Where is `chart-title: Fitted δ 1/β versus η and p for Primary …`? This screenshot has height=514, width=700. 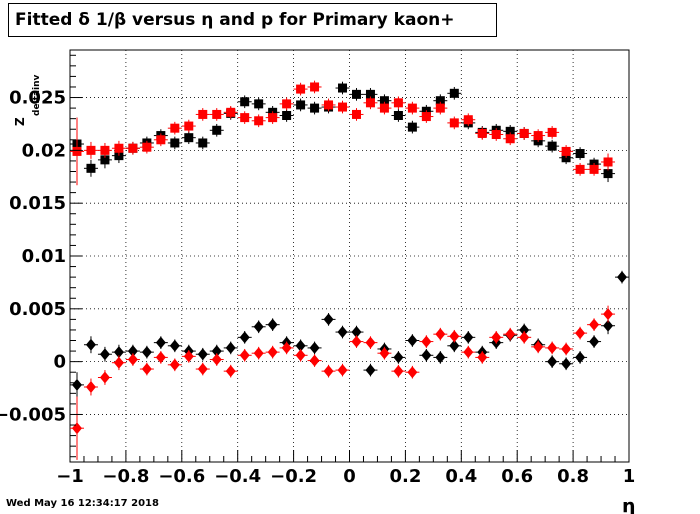 chart-title: Fitted δ 1/β versus η and p for Primary … is located at coordinates (235, 20).